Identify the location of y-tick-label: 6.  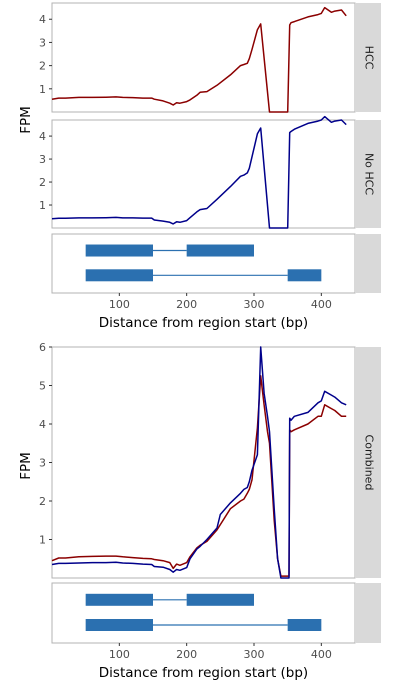
(42, 347).